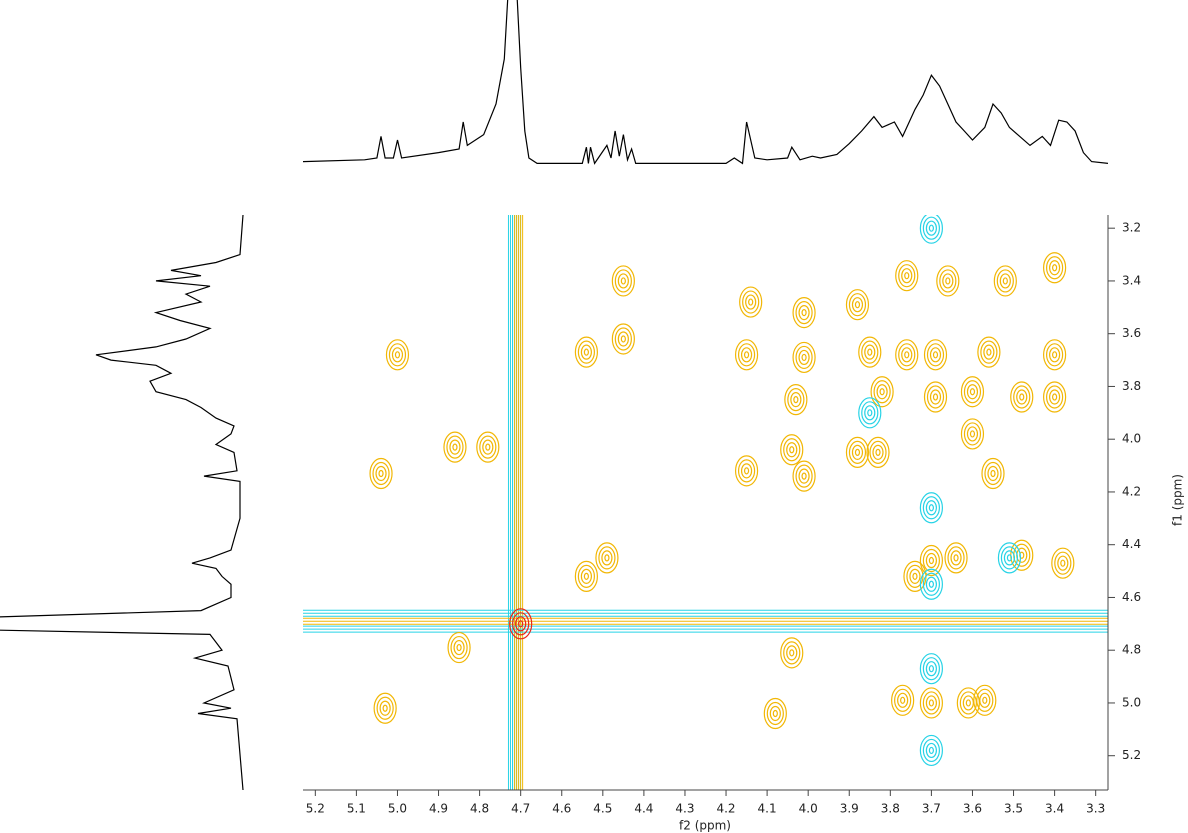  Describe the element at coordinates (1131, 544) in the screenshot. I see `y-tick-label: 4.4` at that location.